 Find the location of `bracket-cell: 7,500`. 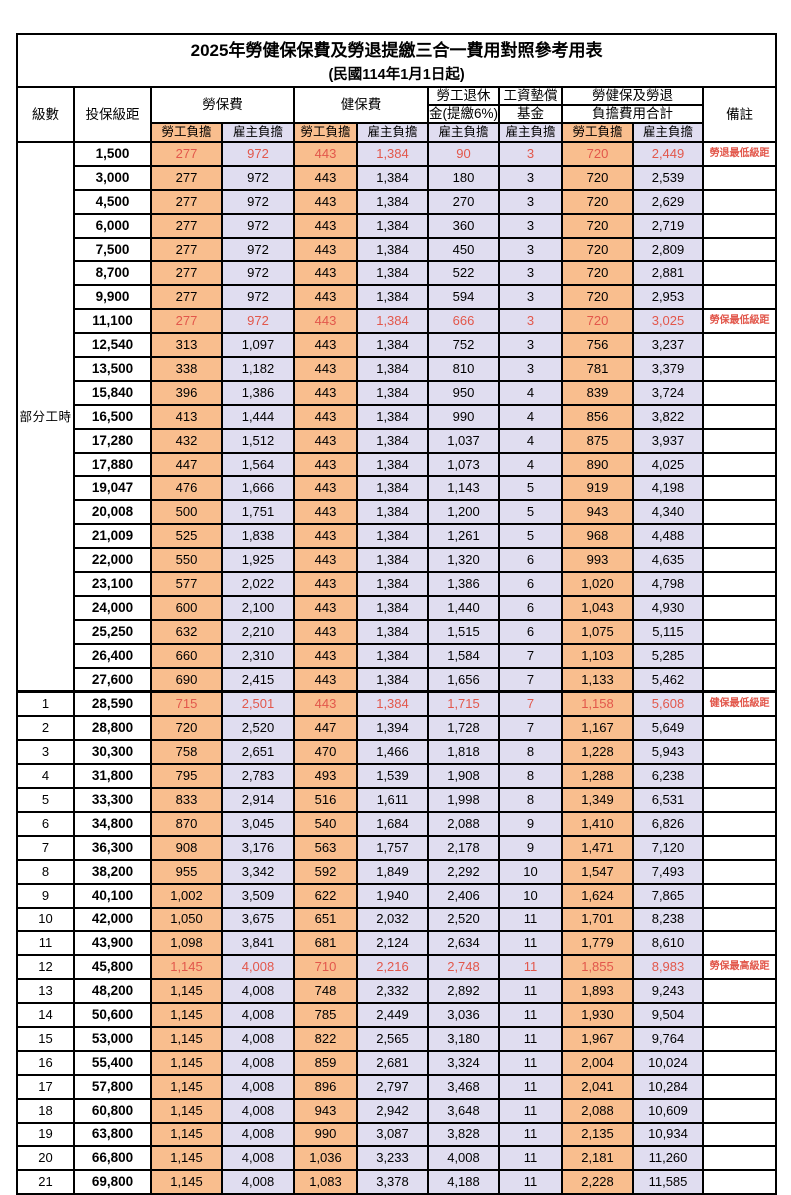

bracket-cell: 7,500 is located at coordinates (112, 249).